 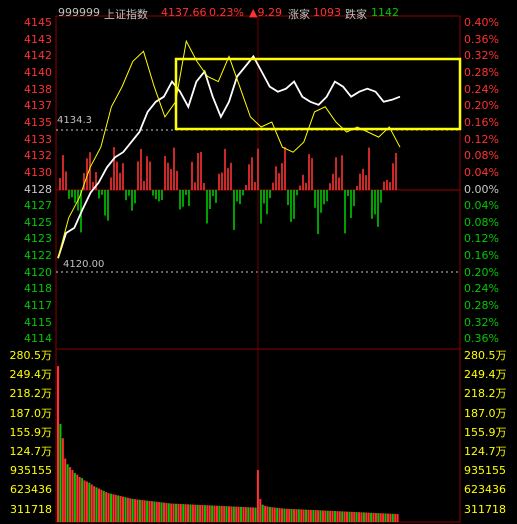 What do you see at coordinates (485, 451) in the screenshot?
I see `volume-tick-label-right: 124.7万` at bounding box center [485, 451].